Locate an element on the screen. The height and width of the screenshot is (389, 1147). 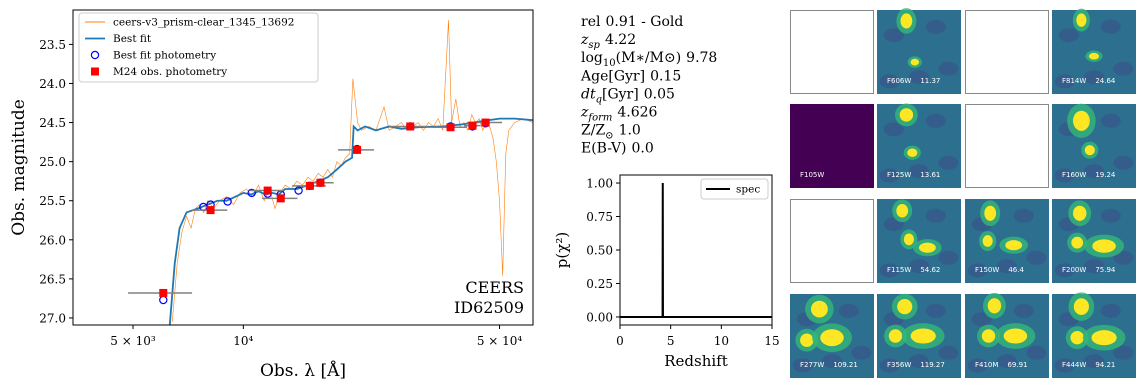
property-line: dtq[Gyr] 0.05 is located at coordinates (628, 95).